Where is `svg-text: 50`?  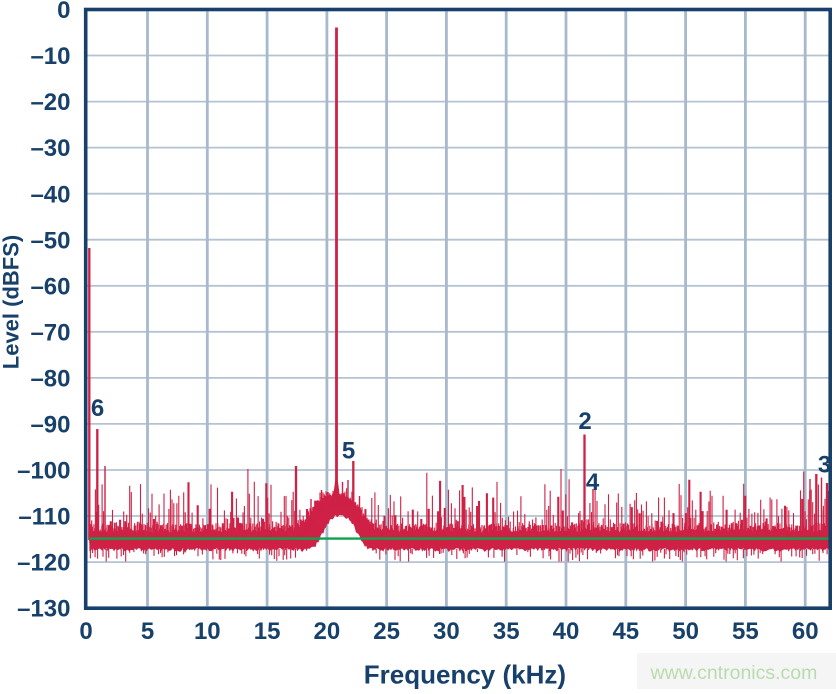 svg-text: 50 is located at coordinates (685, 631).